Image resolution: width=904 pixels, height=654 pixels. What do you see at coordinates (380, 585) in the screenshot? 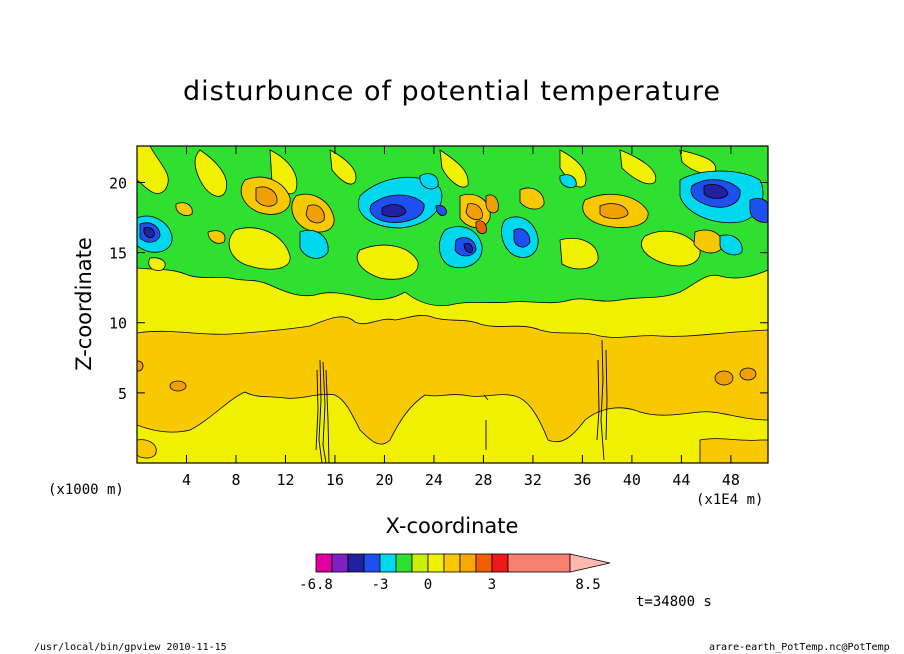
I see `colorbar-label: -3` at bounding box center [380, 585].